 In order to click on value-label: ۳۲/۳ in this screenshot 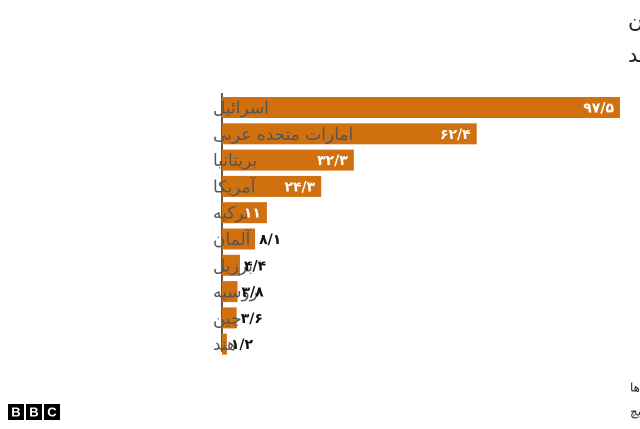, I will do `click(332, 161)`.